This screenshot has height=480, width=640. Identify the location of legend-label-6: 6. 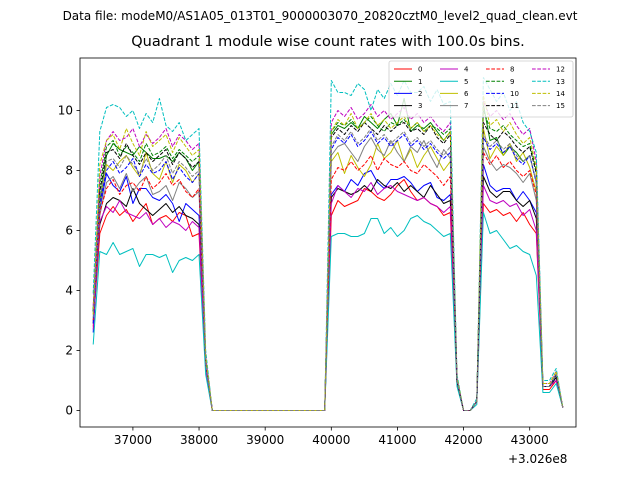
(466, 94).